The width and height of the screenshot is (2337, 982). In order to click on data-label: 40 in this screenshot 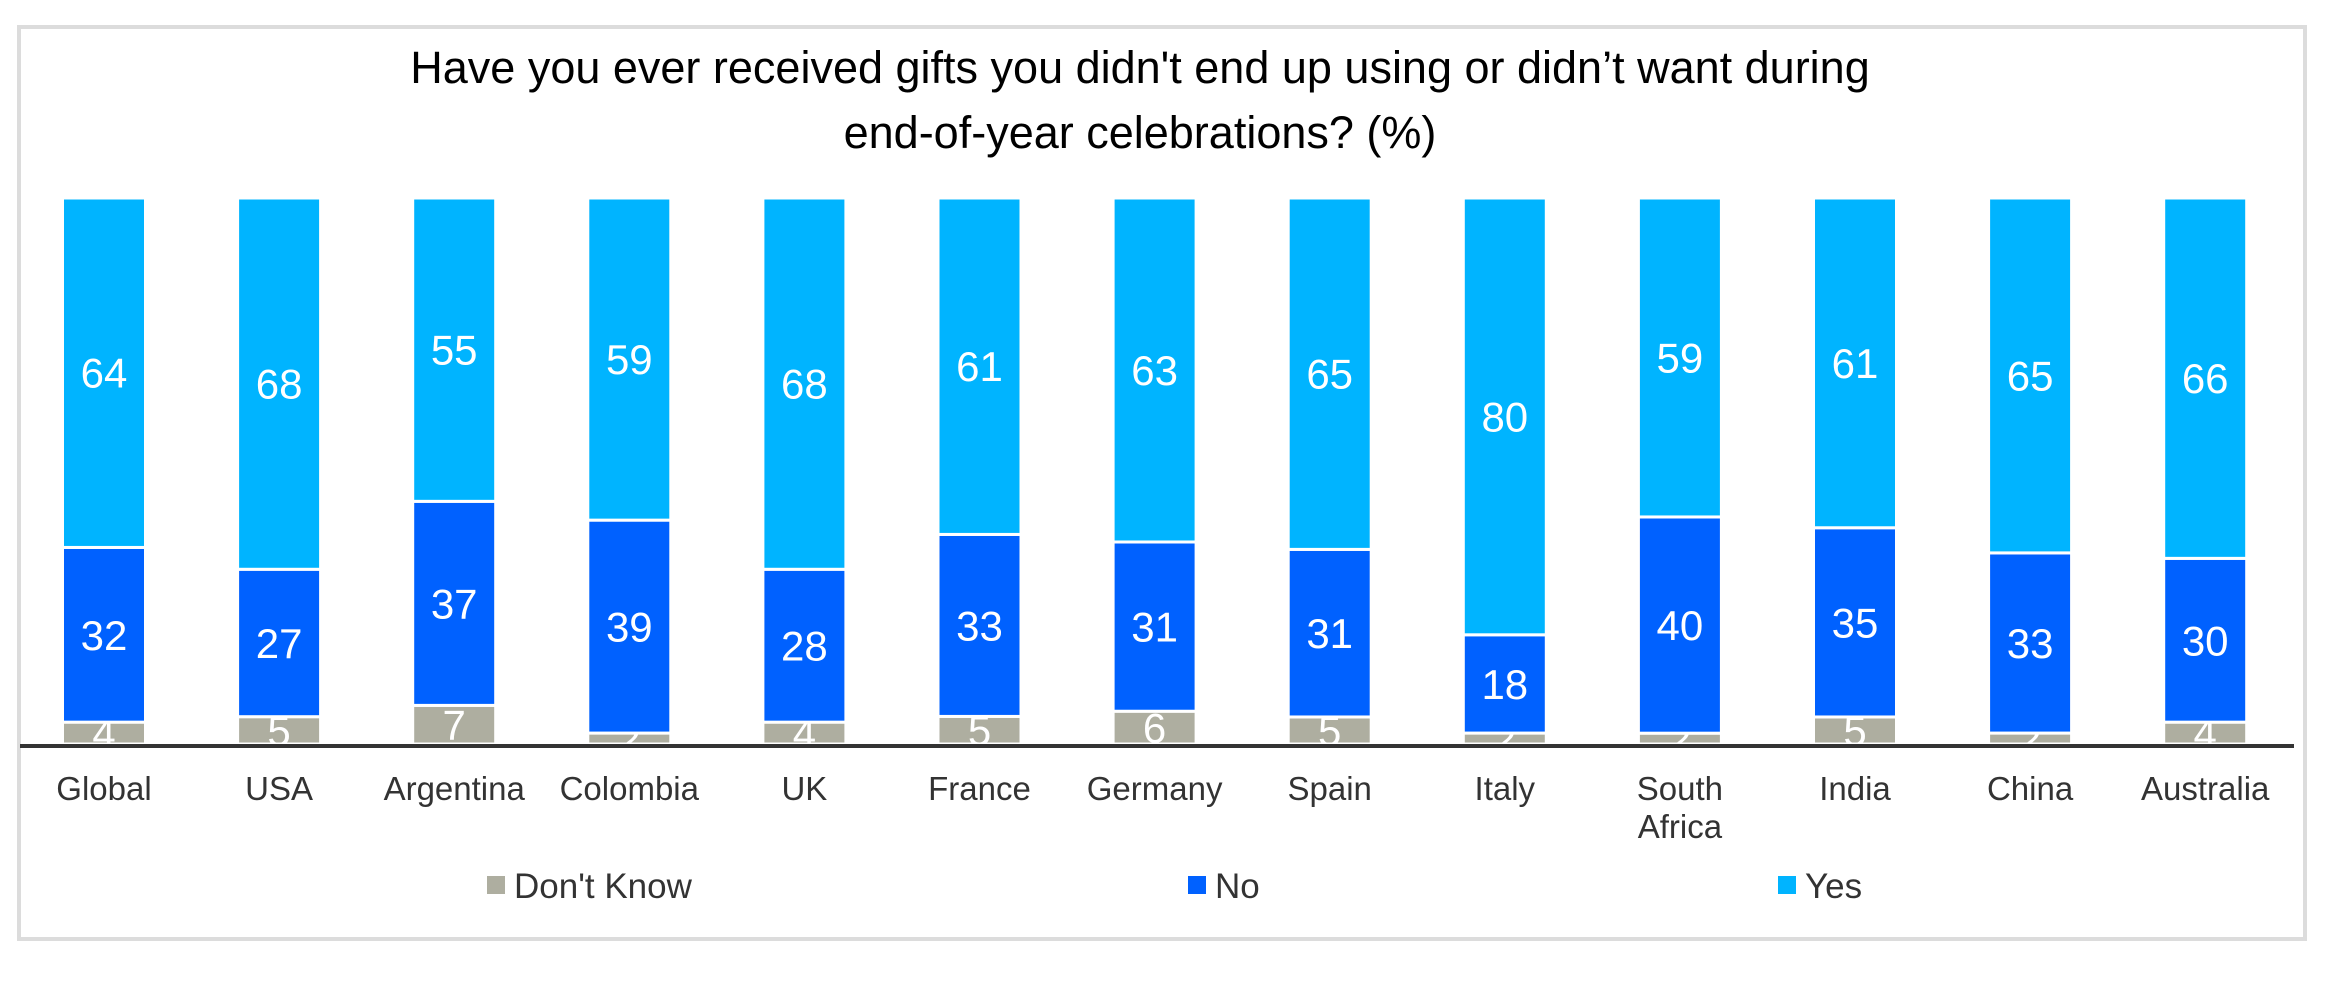, I will do `click(1680, 625)`.